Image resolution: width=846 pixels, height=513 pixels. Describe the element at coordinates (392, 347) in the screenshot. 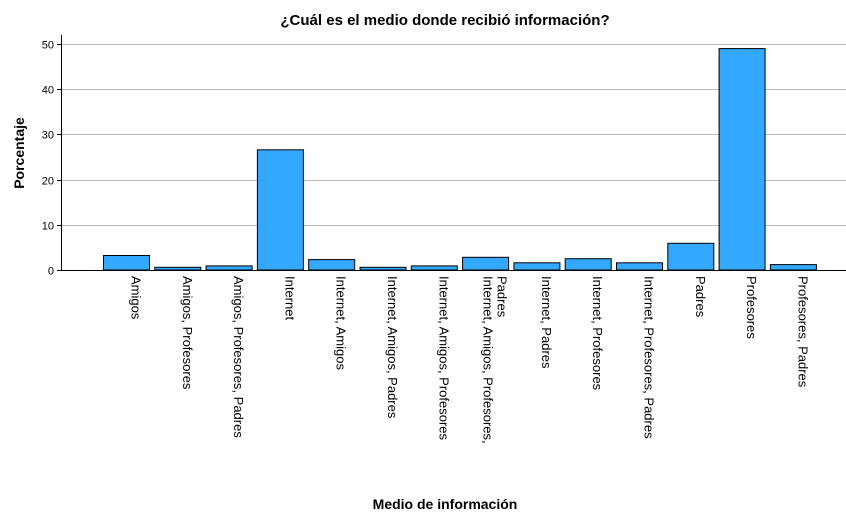

I see `category-label: Internet, Amigos, Padres` at that location.